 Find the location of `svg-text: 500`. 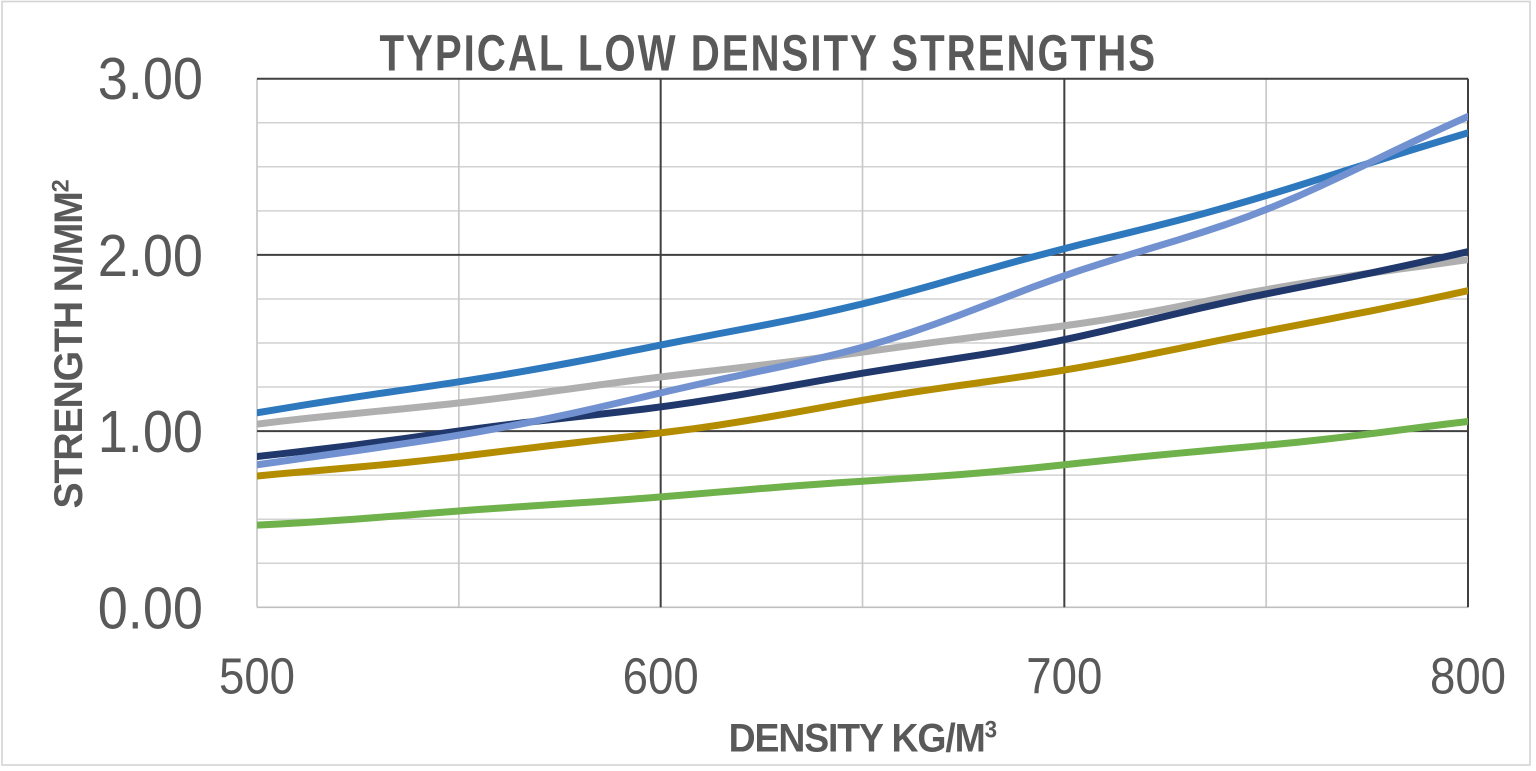

svg-text: 500 is located at coordinates (257, 676).